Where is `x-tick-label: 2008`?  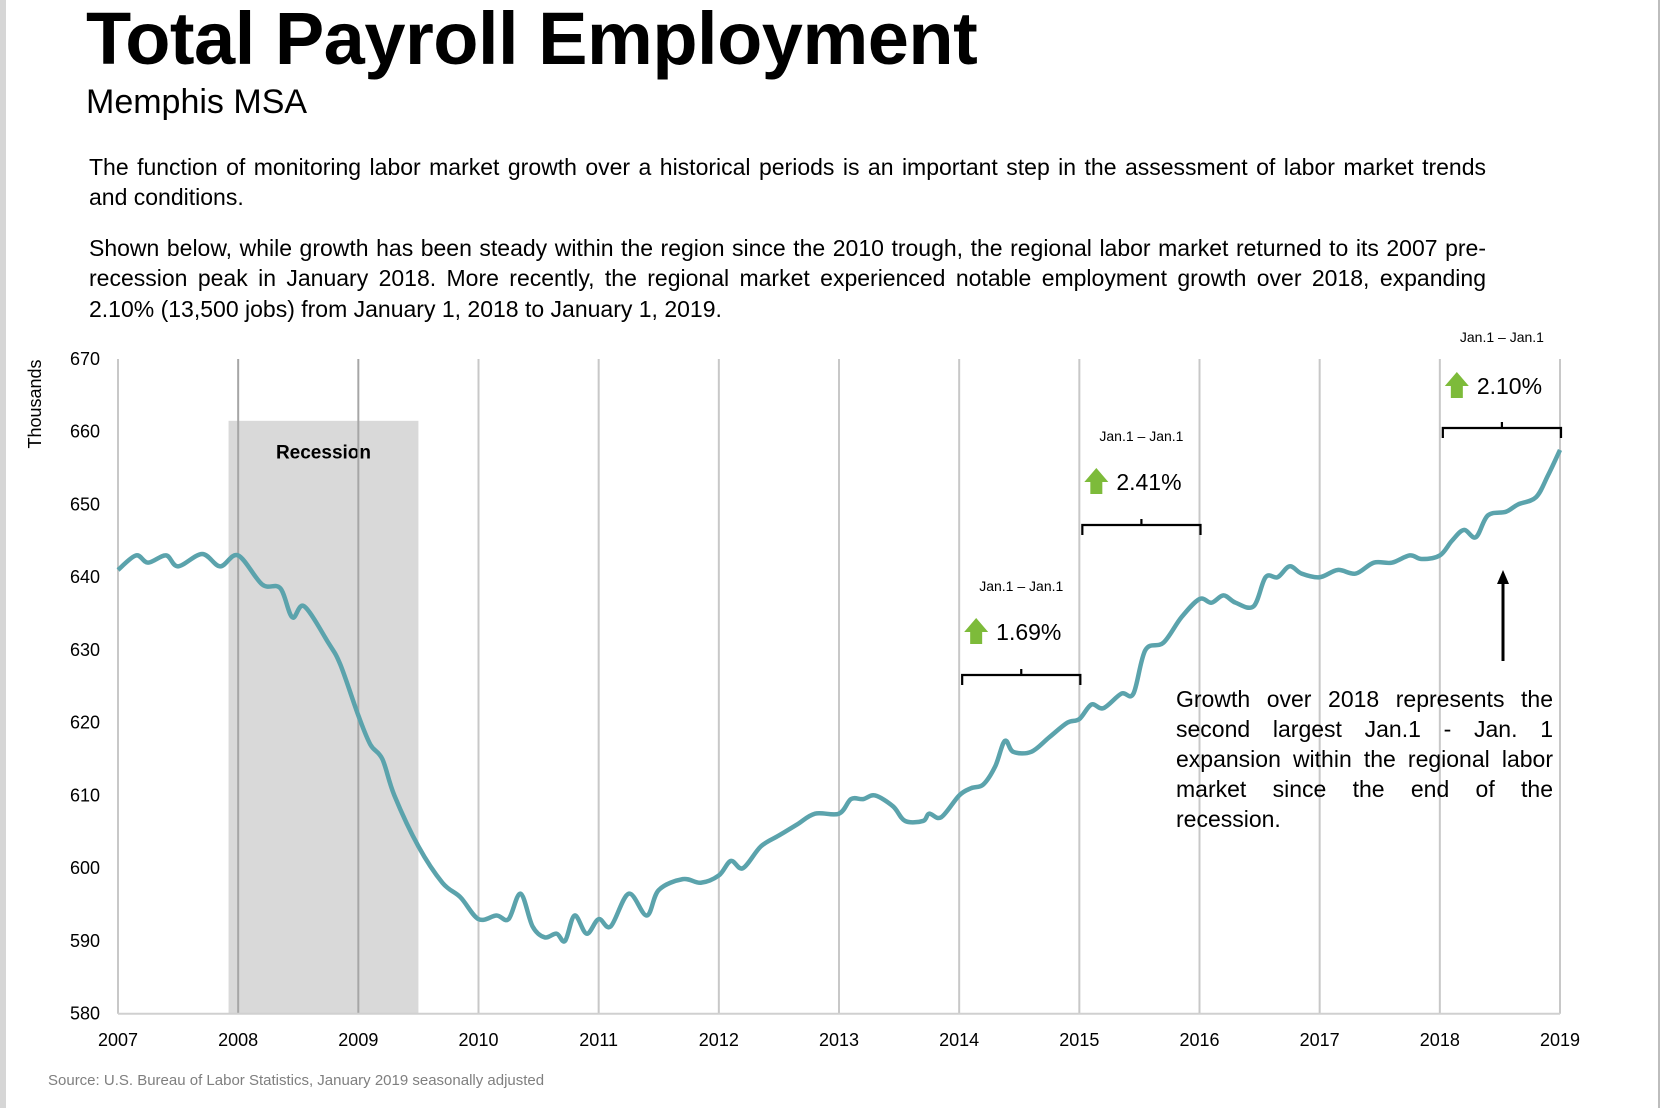 x-tick-label: 2008 is located at coordinates (238, 1040).